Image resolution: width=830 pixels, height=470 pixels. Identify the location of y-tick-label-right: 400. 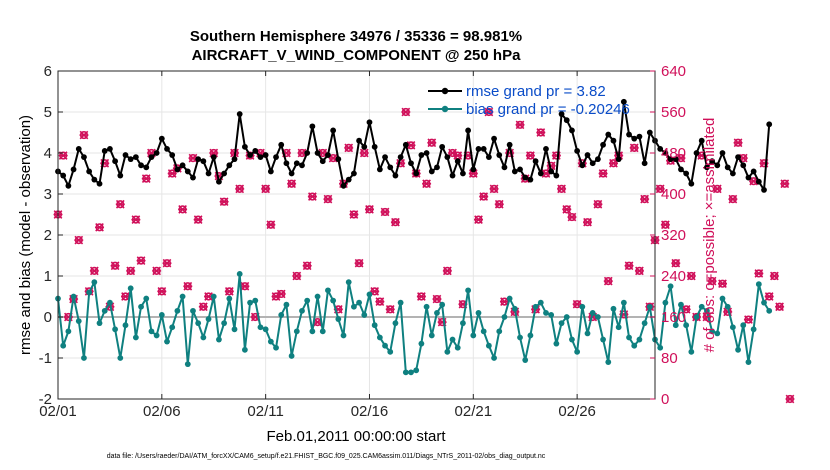
(673, 194).